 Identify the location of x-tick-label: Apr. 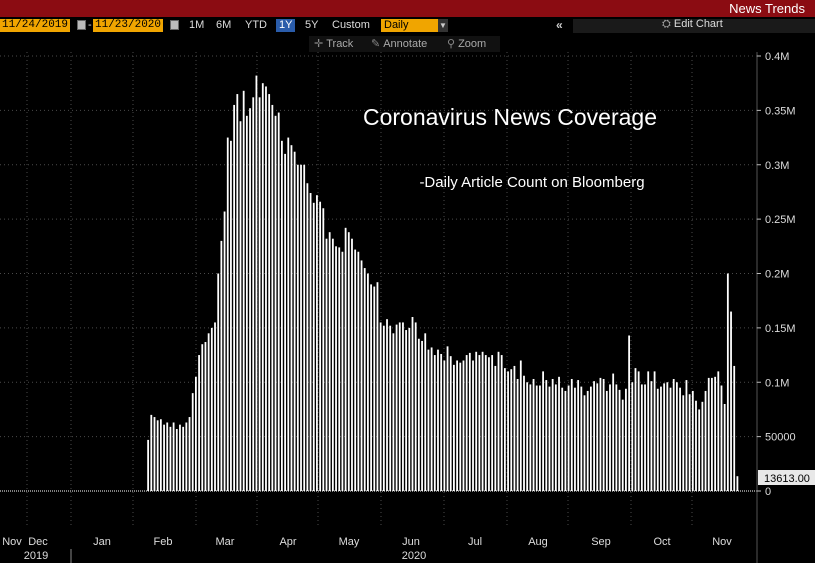
(287, 542).